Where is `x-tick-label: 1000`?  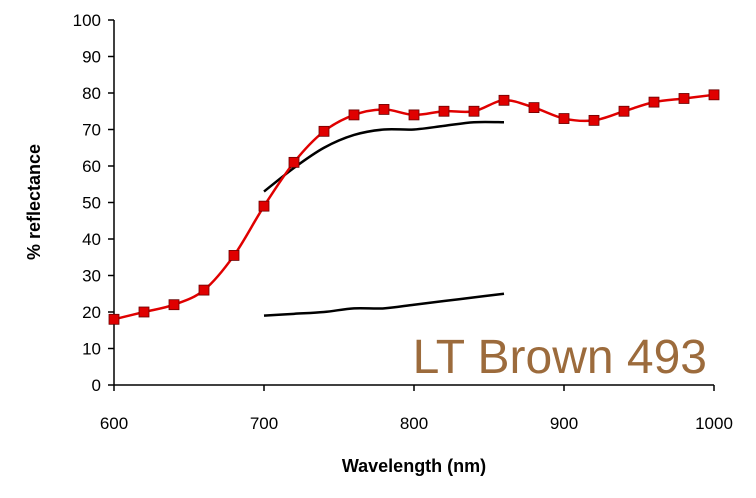 x-tick-label: 1000 is located at coordinates (714, 423).